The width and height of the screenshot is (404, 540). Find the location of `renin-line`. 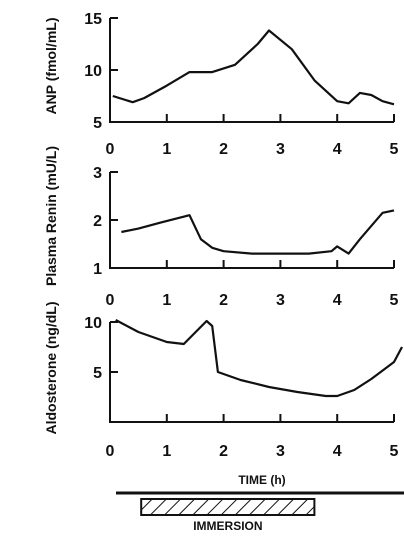

renin-line is located at coordinates (258, 232).